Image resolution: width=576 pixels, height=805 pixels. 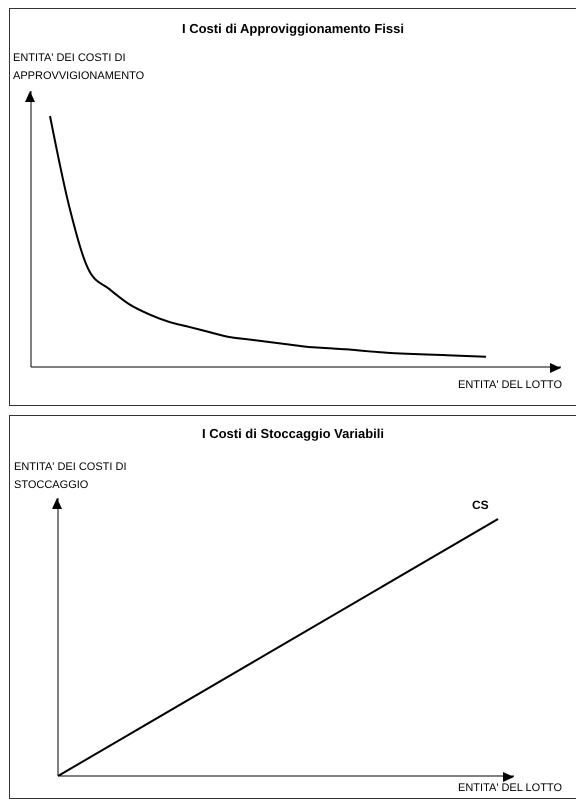 What do you see at coordinates (480, 505) in the screenshot?
I see `series-label: CS` at bounding box center [480, 505].